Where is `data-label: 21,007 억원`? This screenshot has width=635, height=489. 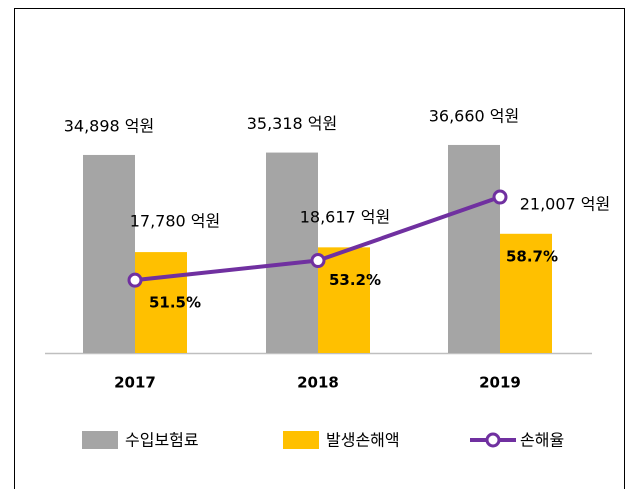
data-label: 21,007 억원 is located at coordinates (565, 204).